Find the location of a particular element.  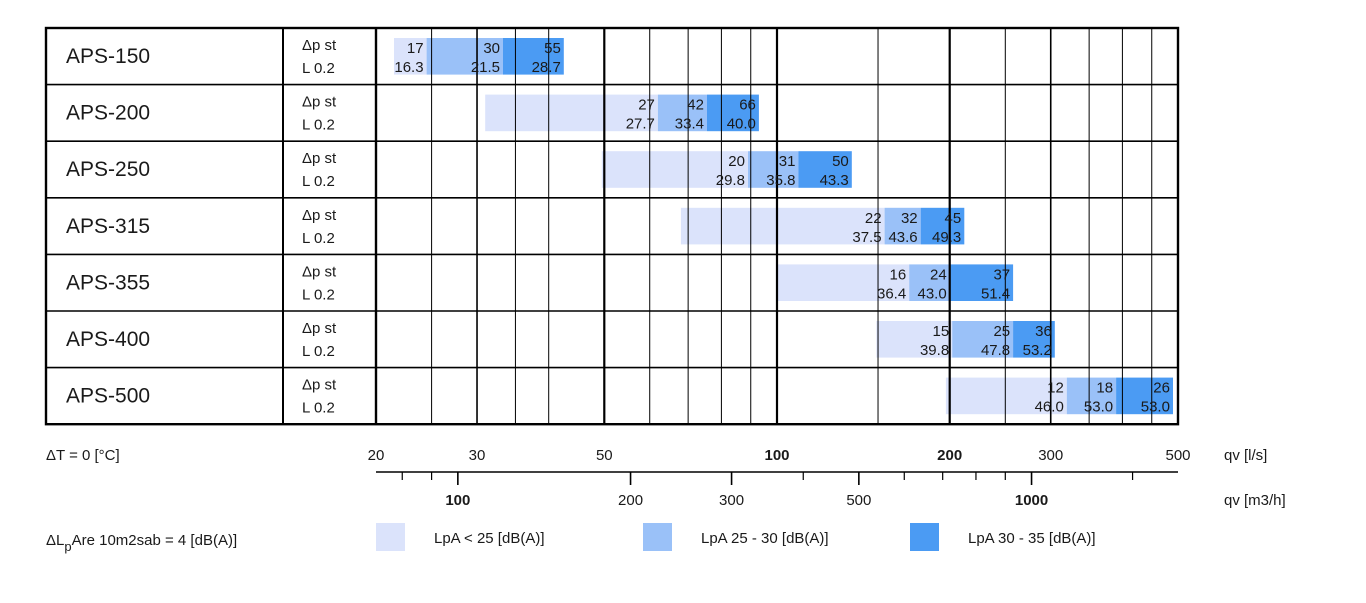

row-model-label: APS-500 is located at coordinates (108, 396).